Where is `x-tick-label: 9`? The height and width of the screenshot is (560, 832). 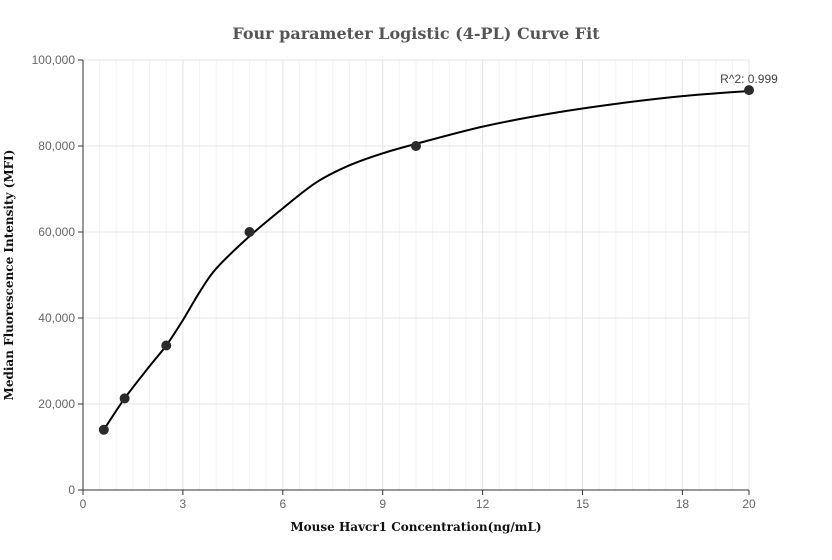
x-tick-label: 9 is located at coordinates (382, 504).